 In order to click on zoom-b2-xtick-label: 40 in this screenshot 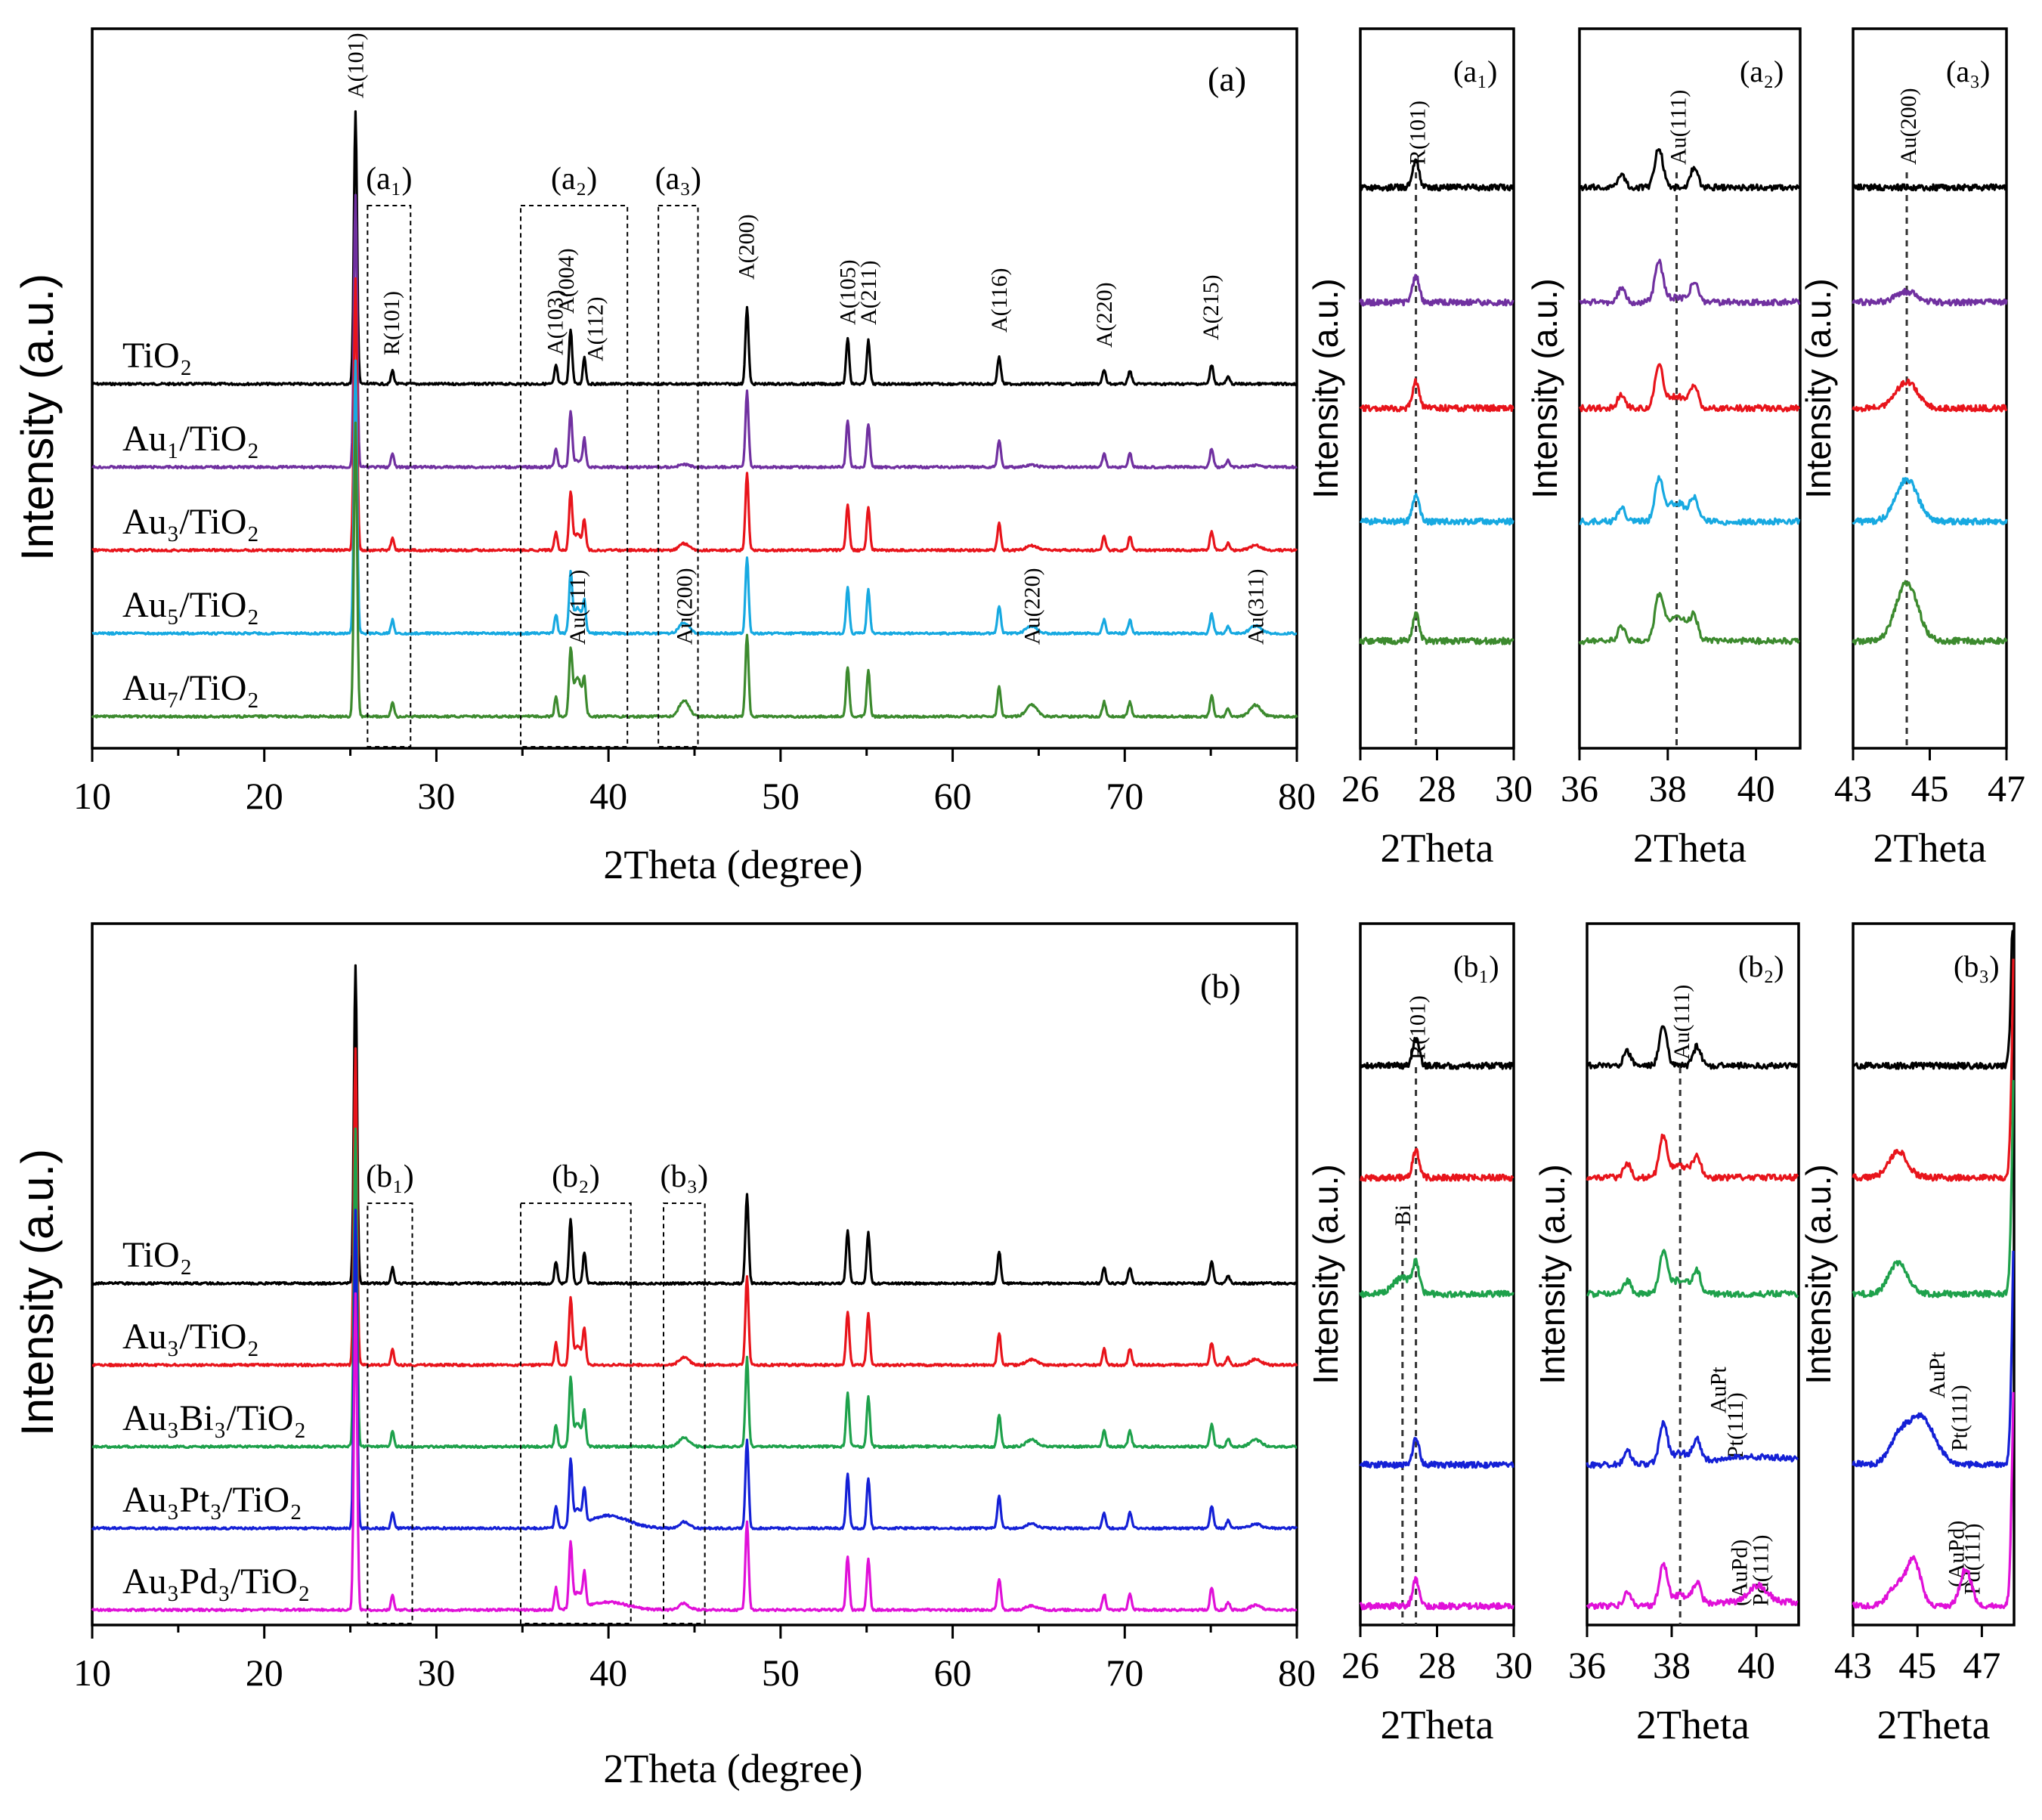, I will do `click(1756, 1665)`.